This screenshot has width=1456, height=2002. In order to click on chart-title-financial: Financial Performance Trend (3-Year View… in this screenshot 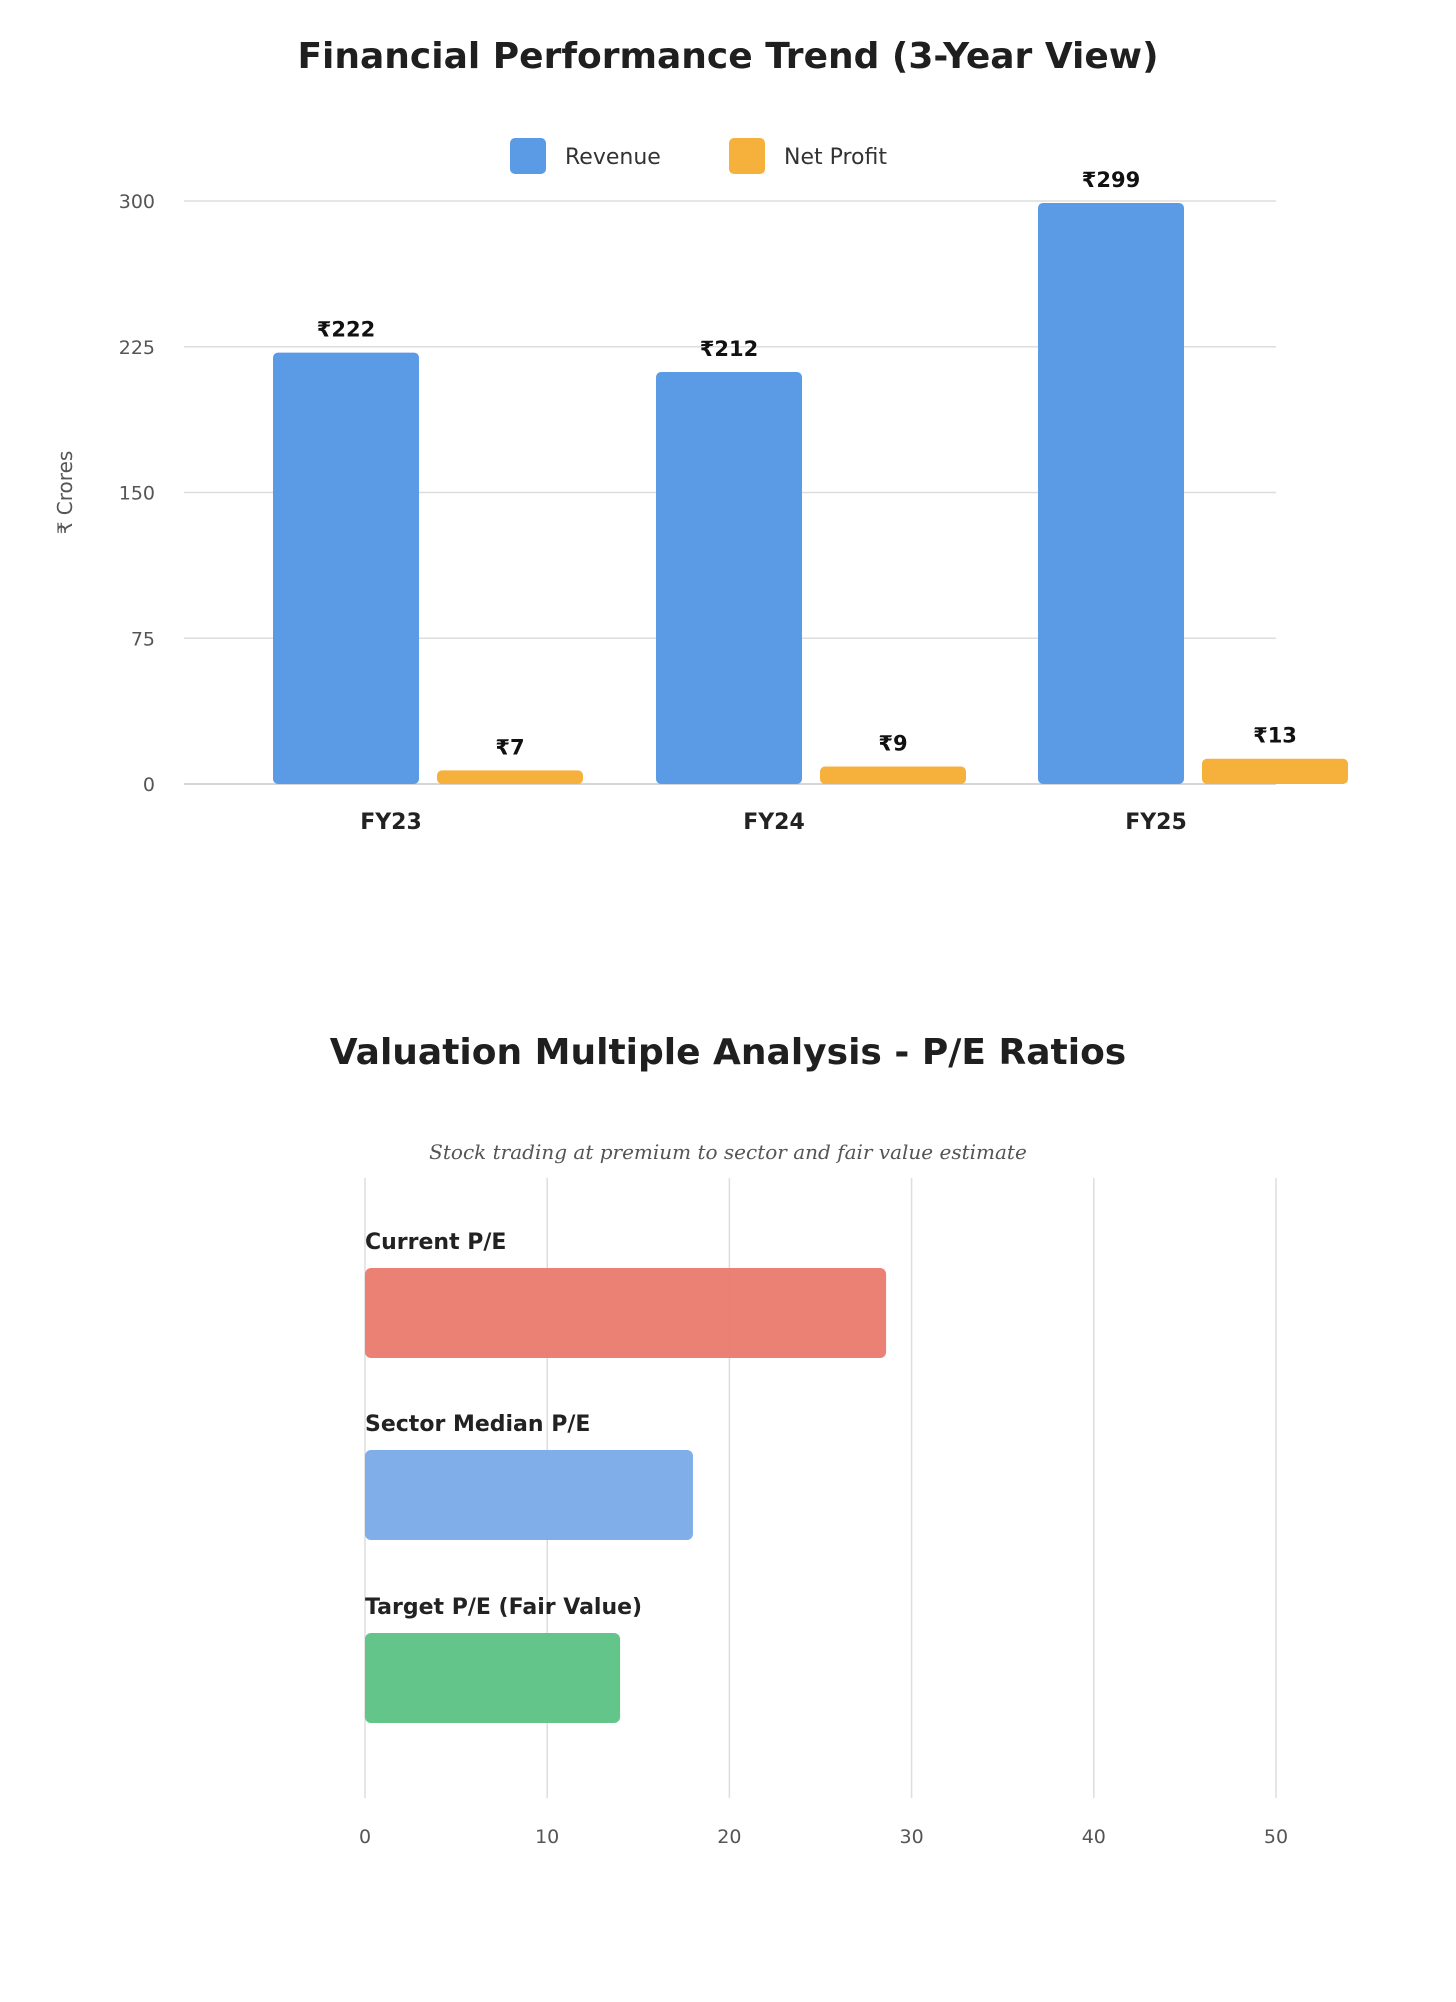, I will do `click(728, 56)`.